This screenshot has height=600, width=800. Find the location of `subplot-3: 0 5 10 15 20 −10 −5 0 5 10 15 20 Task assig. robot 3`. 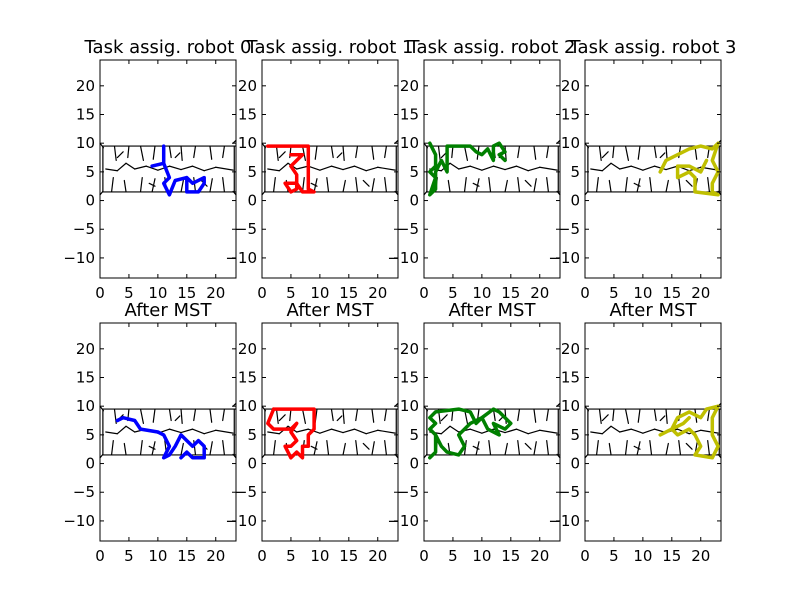

subplot-3: 0 5 10 15 20 −10 −5 0 5 10 15 20 Task assig. robot 3 is located at coordinates (642, 169).